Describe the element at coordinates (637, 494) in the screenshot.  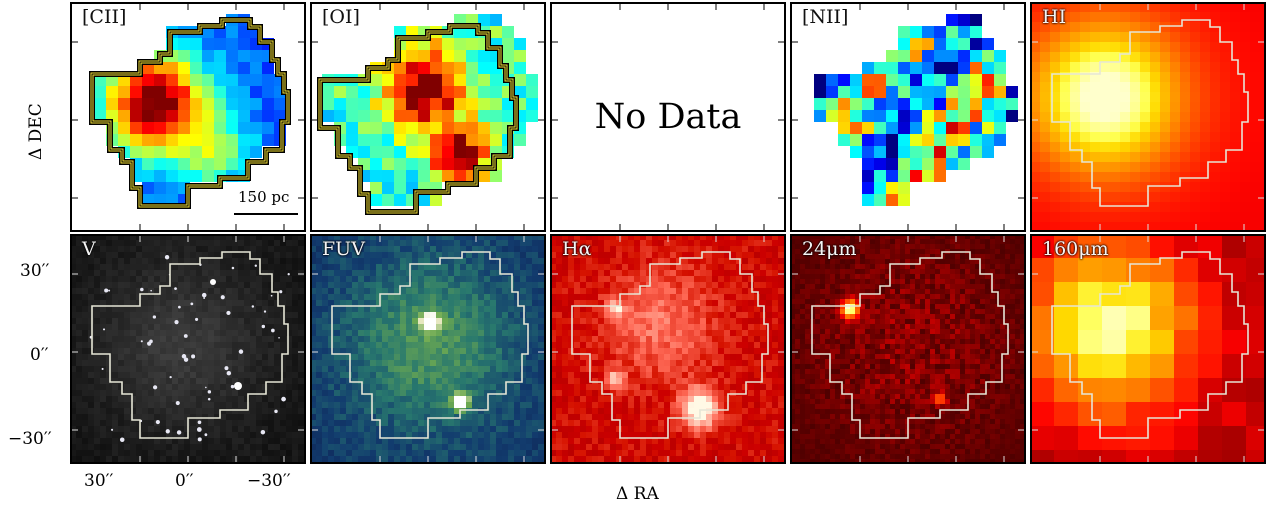
I see `x-axis-label: Δ RA` at that location.